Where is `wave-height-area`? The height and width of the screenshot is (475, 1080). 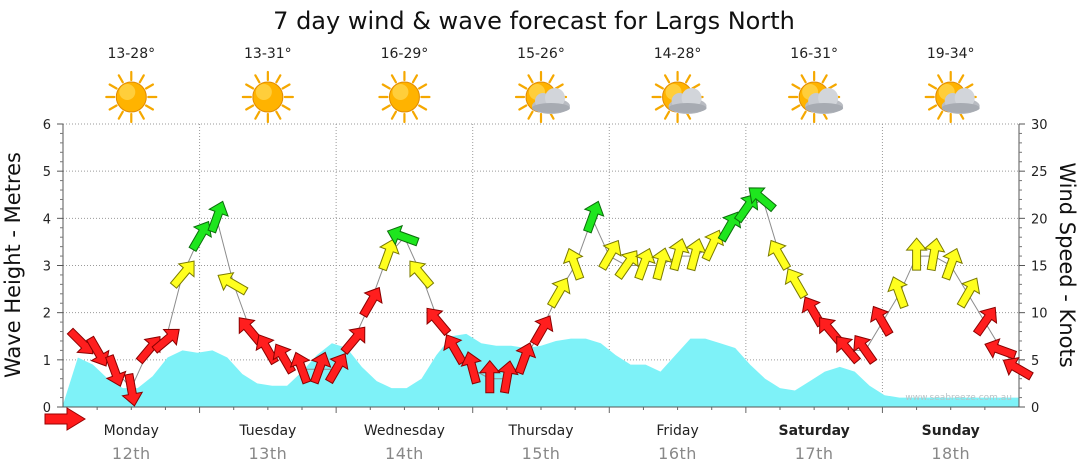
wave-height-area is located at coordinates (541, 370).